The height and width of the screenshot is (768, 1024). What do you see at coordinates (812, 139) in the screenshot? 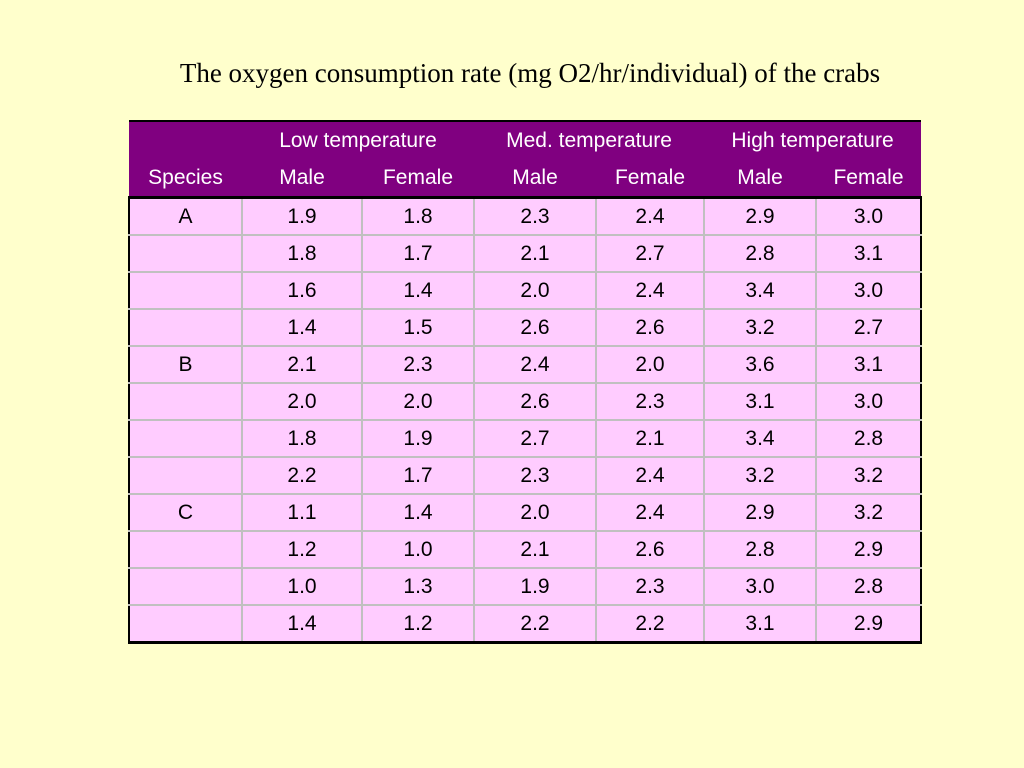
I see `high-temperature-header: High temperature` at bounding box center [812, 139].